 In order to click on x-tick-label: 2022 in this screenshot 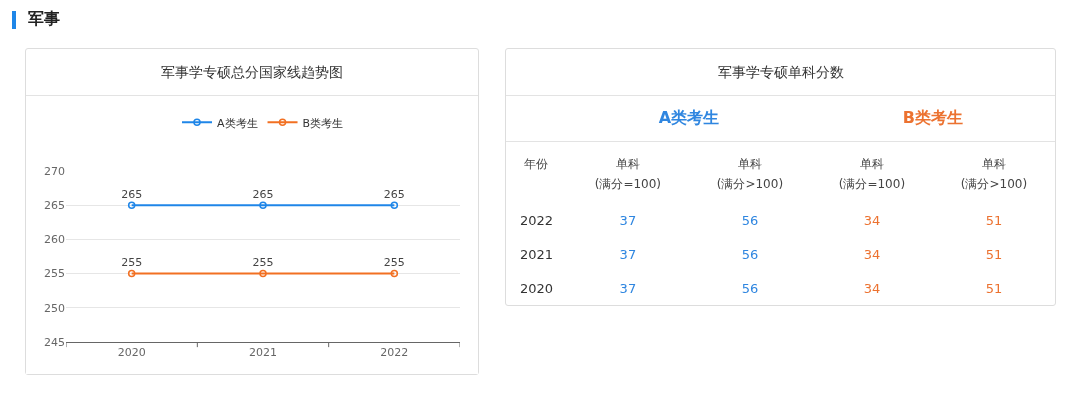, I will do `click(394, 353)`.